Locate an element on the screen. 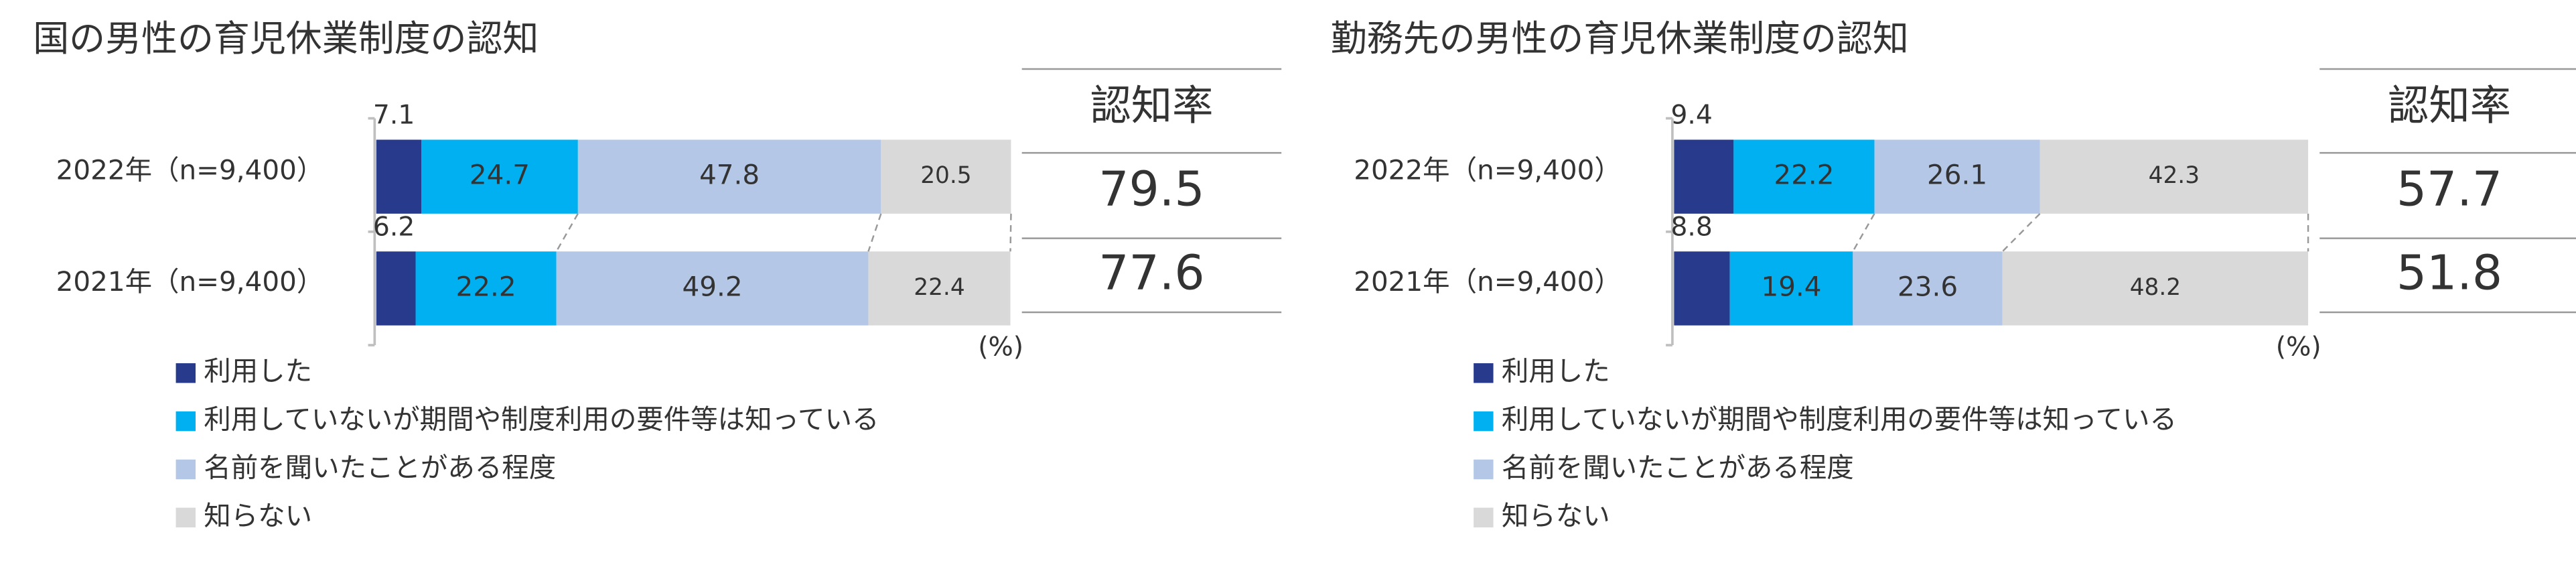 This screenshot has width=2576, height=581. value-label: 42.3 is located at coordinates (2174, 176).